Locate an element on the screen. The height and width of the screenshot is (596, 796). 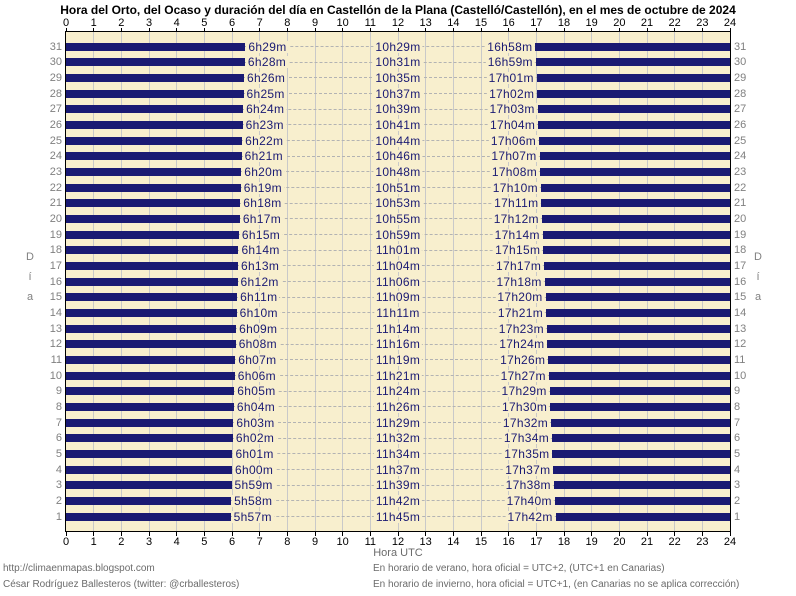
day-number-right: 21 is located at coordinates (740, 203).